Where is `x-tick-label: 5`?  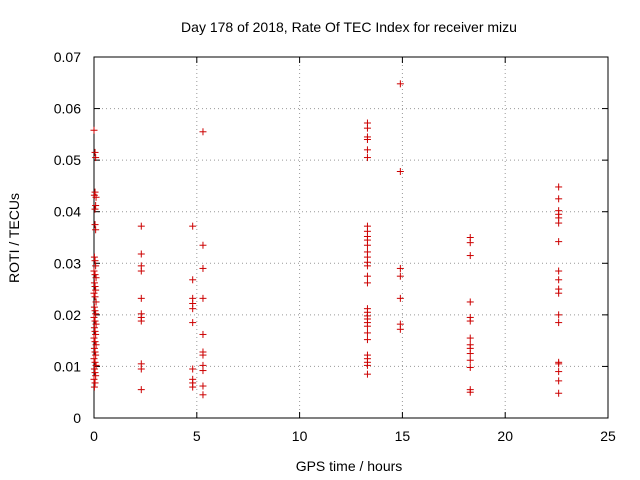 x-tick-label: 5 is located at coordinates (197, 436).